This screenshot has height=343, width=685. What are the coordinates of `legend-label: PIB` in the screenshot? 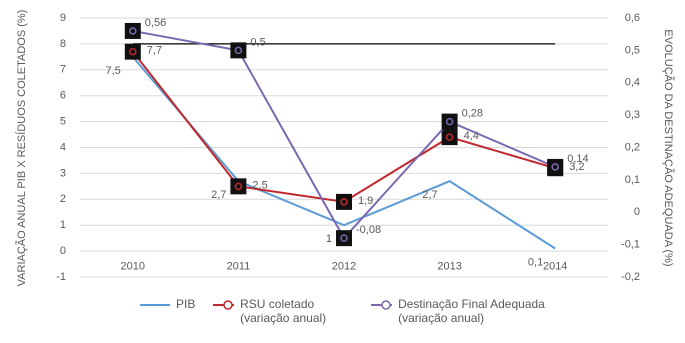 It's located at (186, 304).